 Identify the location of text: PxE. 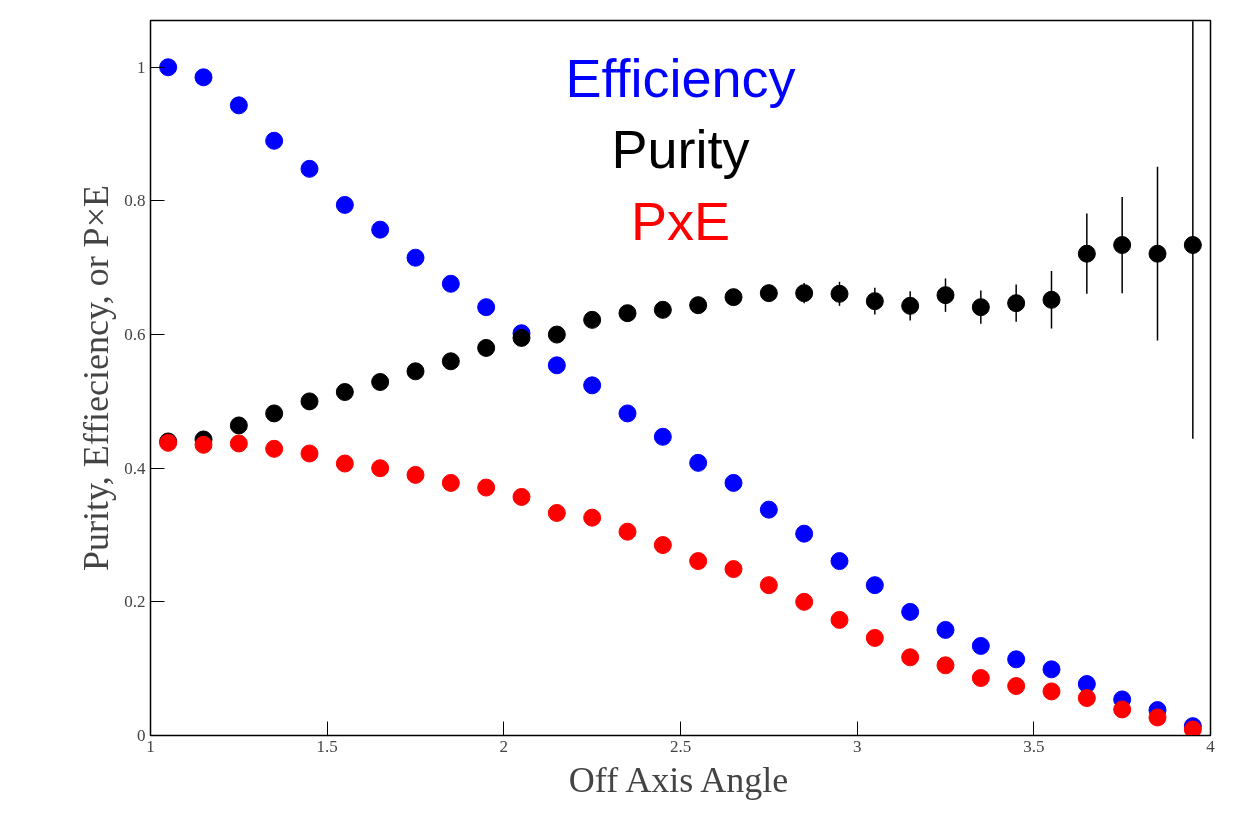
(680, 220).